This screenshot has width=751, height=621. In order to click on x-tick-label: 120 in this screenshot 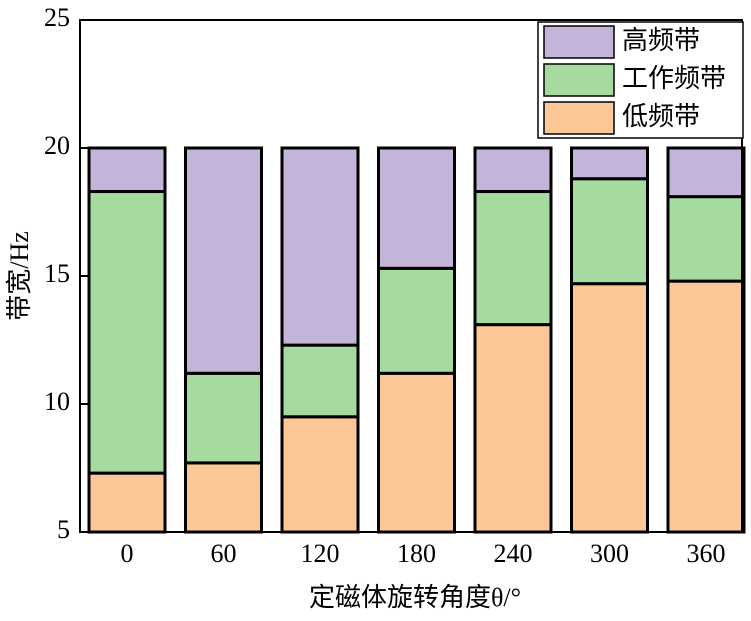, I will do `click(320, 553)`.